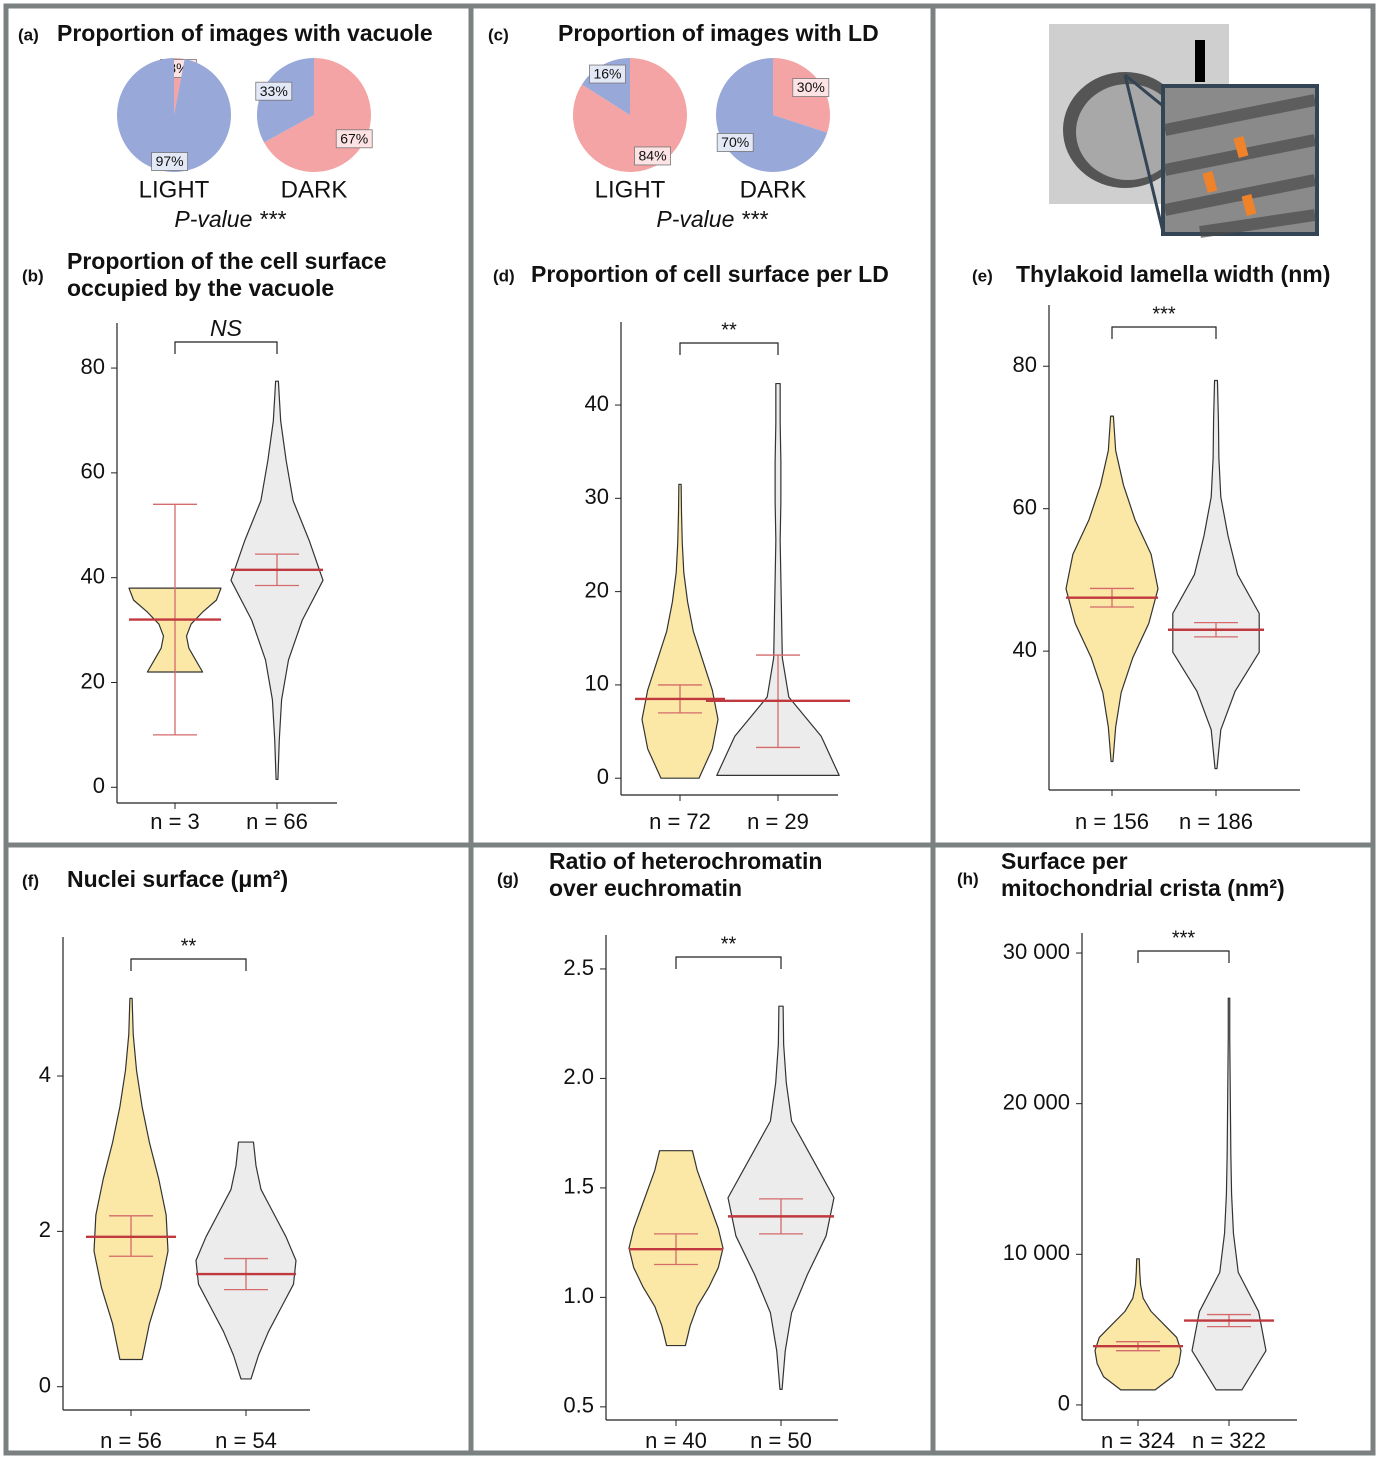 This screenshot has width=1379, height=1459. I want to click on cell-interior, so click(1128, 132).